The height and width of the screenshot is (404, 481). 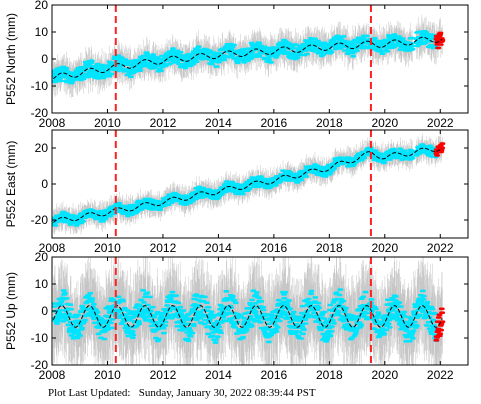 I want to click on last-updated-label: Plot Last Updated:, so click(x=89, y=393).